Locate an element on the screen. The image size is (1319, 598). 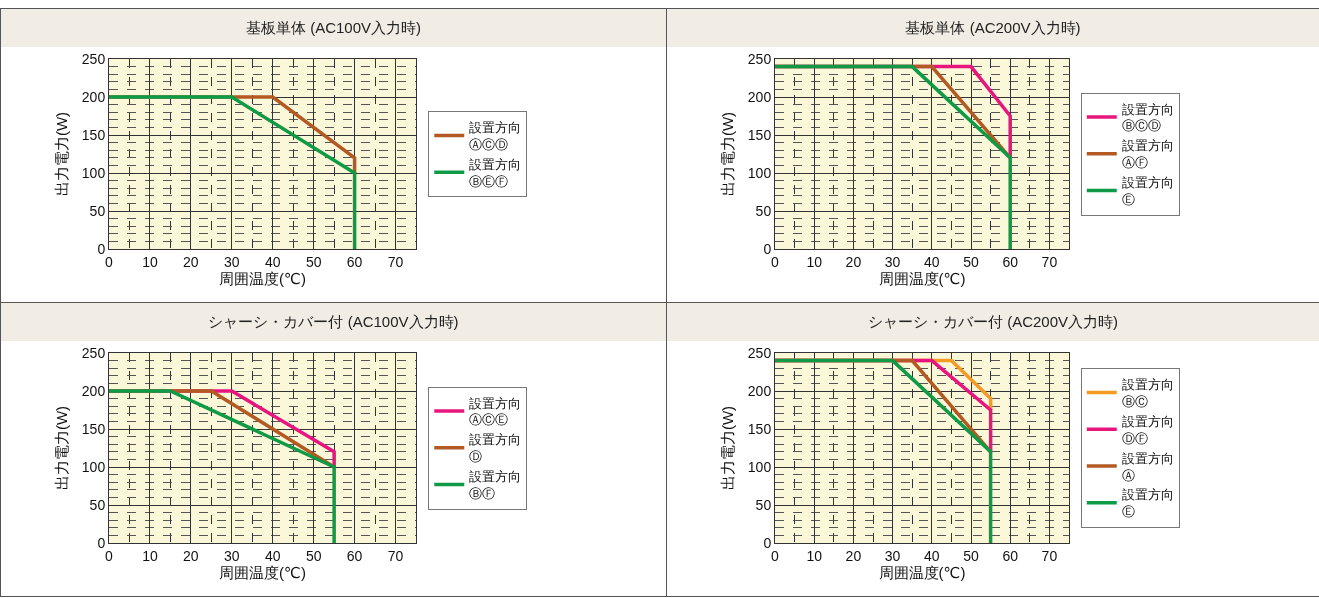
chart-title: 基板単体 (AC200V入力時) is located at coordinates (993, 28).